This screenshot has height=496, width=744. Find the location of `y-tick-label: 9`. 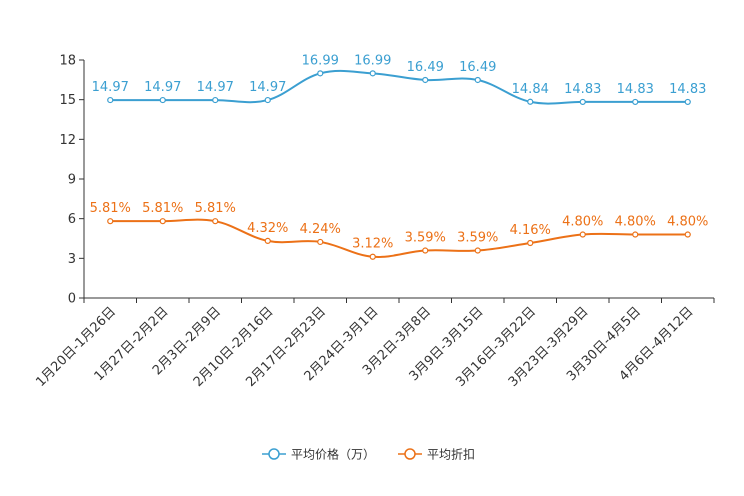

y-tick-label: 9 is located at coordinates (72, 180).